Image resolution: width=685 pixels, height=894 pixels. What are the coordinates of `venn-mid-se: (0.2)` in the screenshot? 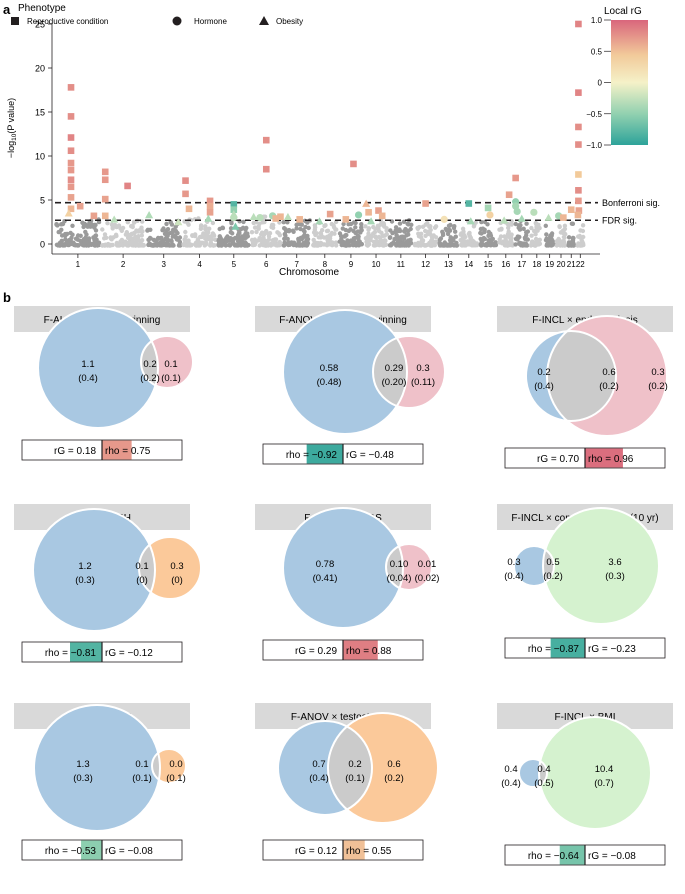 It's located at (150, 378).